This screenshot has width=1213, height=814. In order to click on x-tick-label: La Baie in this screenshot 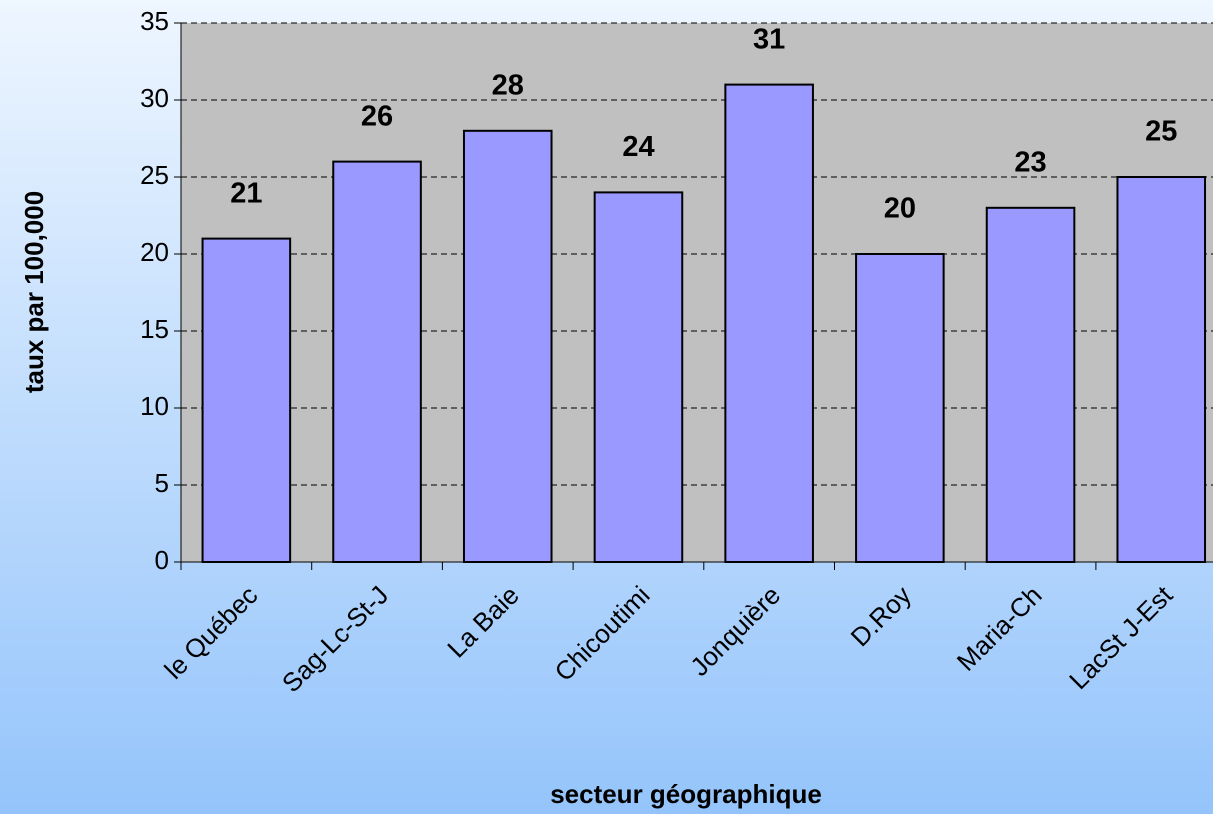, I will do `click(483, 622)`.